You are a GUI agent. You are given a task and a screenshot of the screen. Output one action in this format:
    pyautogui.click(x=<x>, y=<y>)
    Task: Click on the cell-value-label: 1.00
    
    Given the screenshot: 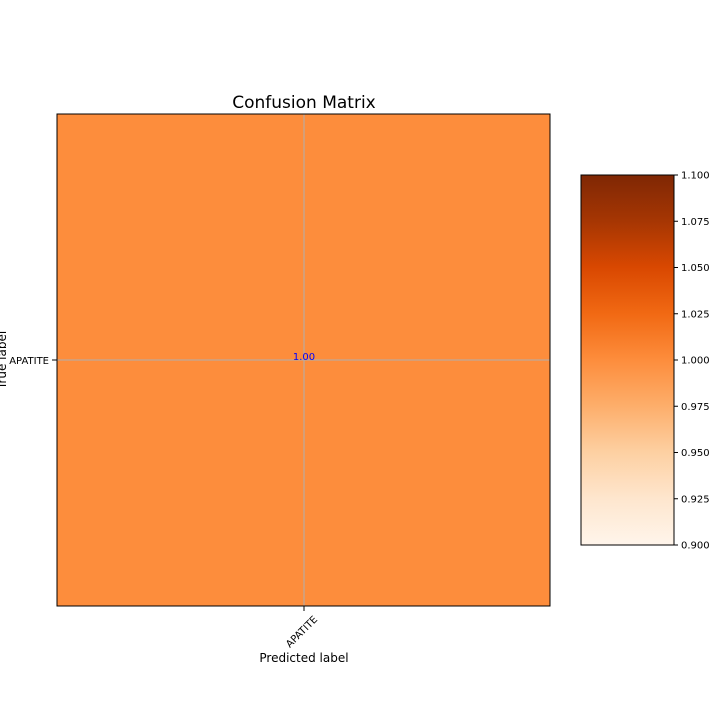 What is the action you would take?
    pyautogui.click(x=304, y=357)
    